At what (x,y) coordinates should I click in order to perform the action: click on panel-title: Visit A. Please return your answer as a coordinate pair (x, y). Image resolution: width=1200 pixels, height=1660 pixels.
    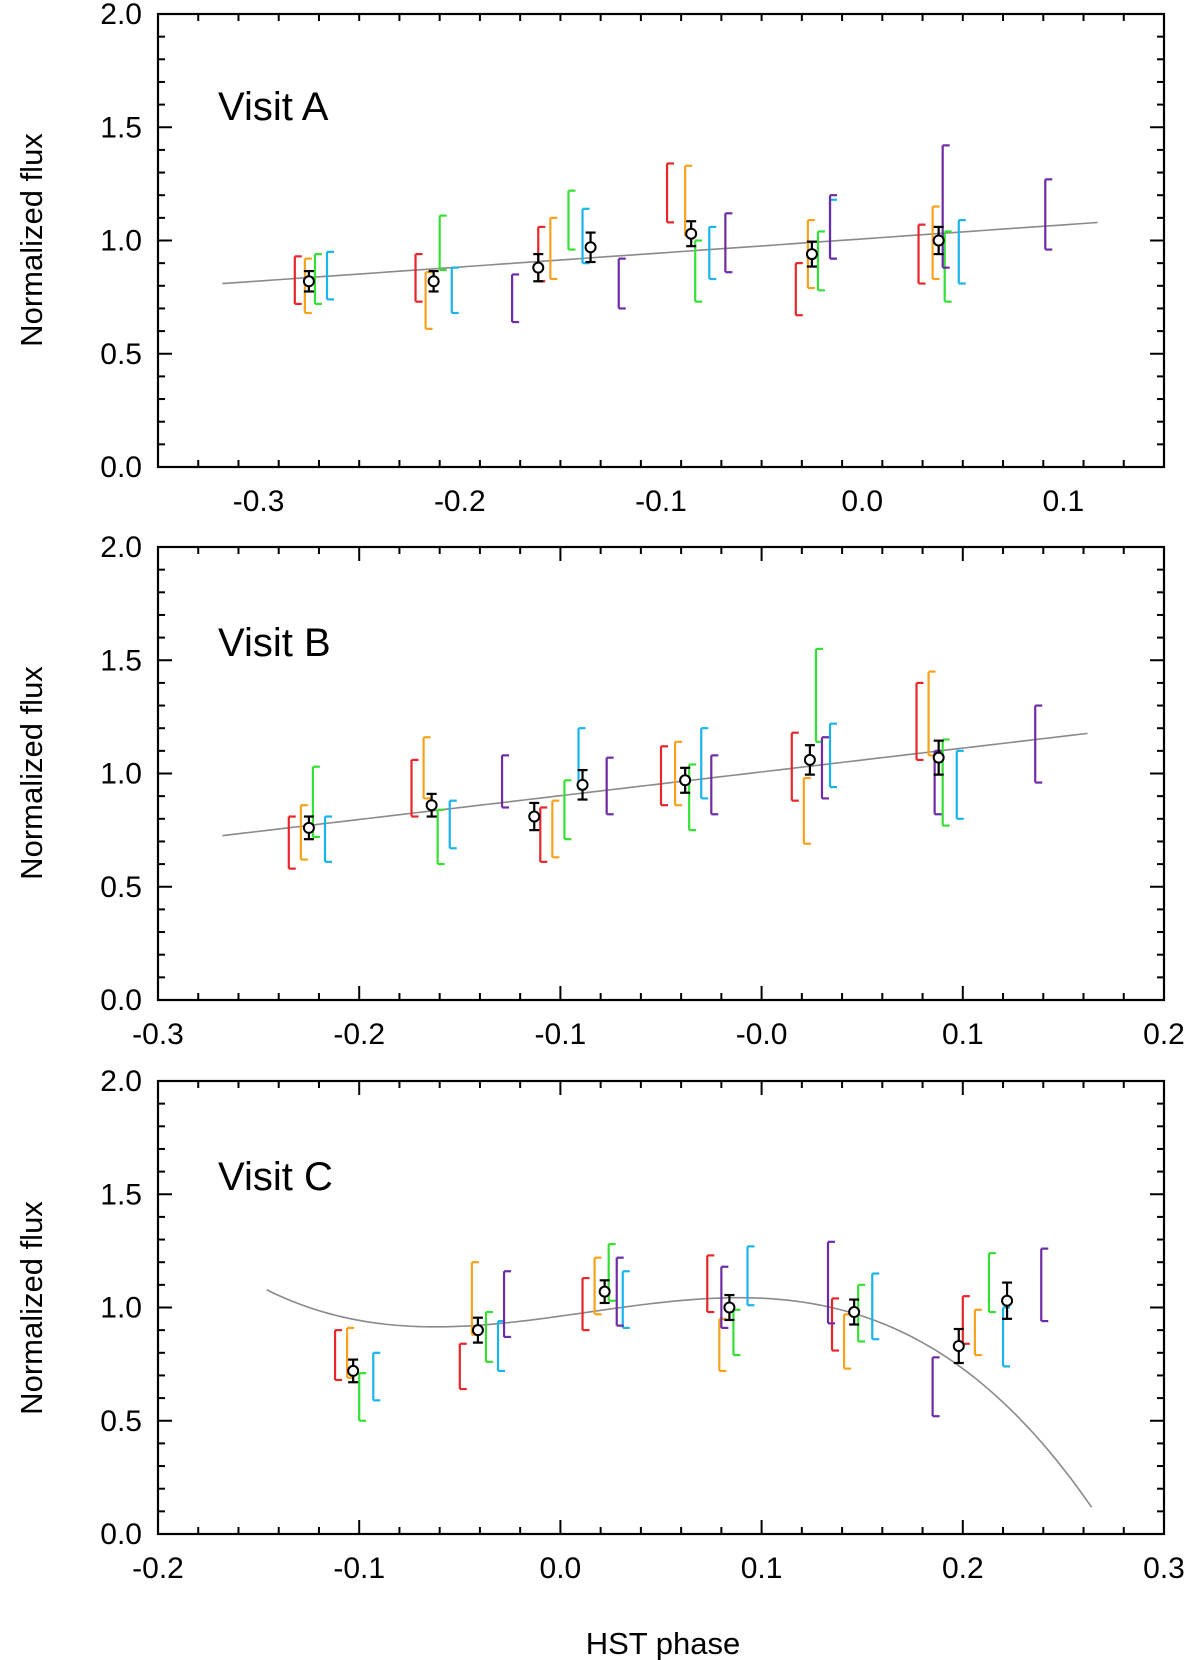
    Looking at the image, I should click on (273, 107).